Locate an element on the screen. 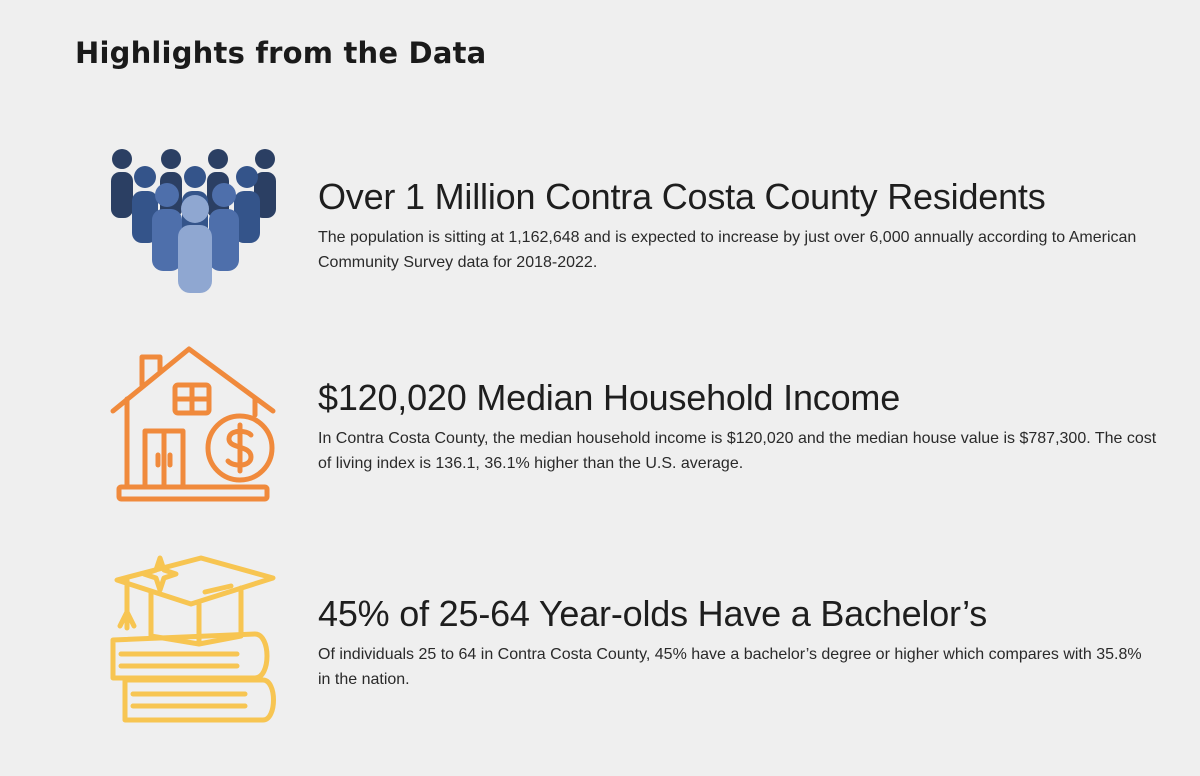  house-dollar-icon is located at coordinates (195, 425).